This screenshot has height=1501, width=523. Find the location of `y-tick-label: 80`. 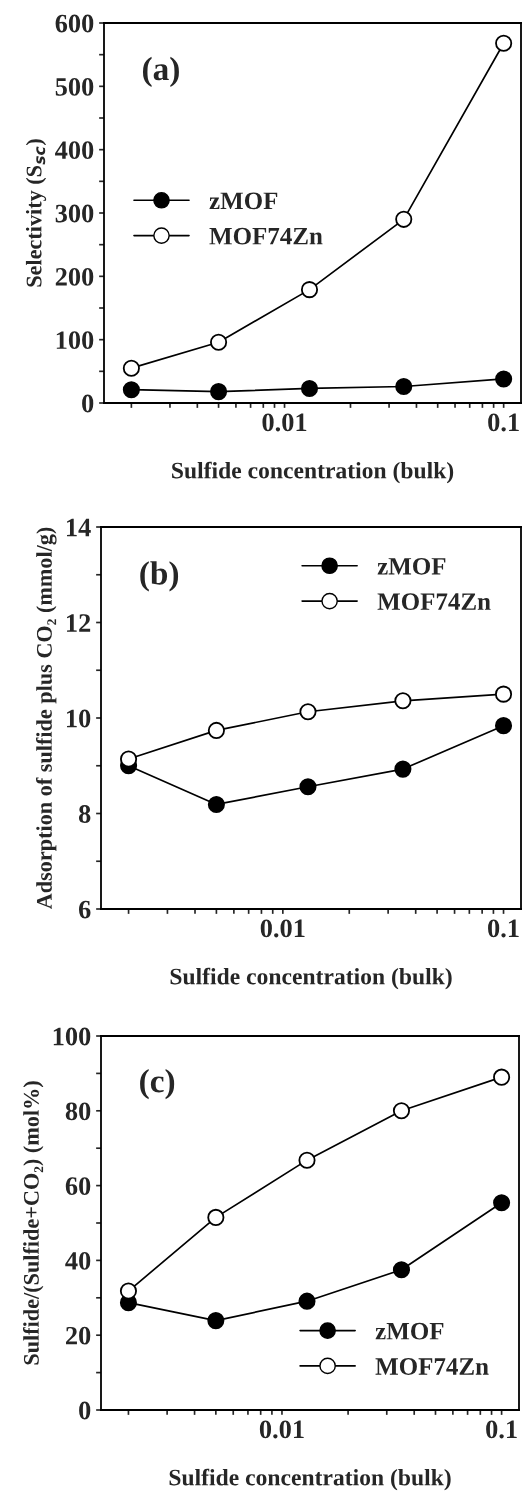

y-tick-label: 80 is located at coordinates (78, 1111).